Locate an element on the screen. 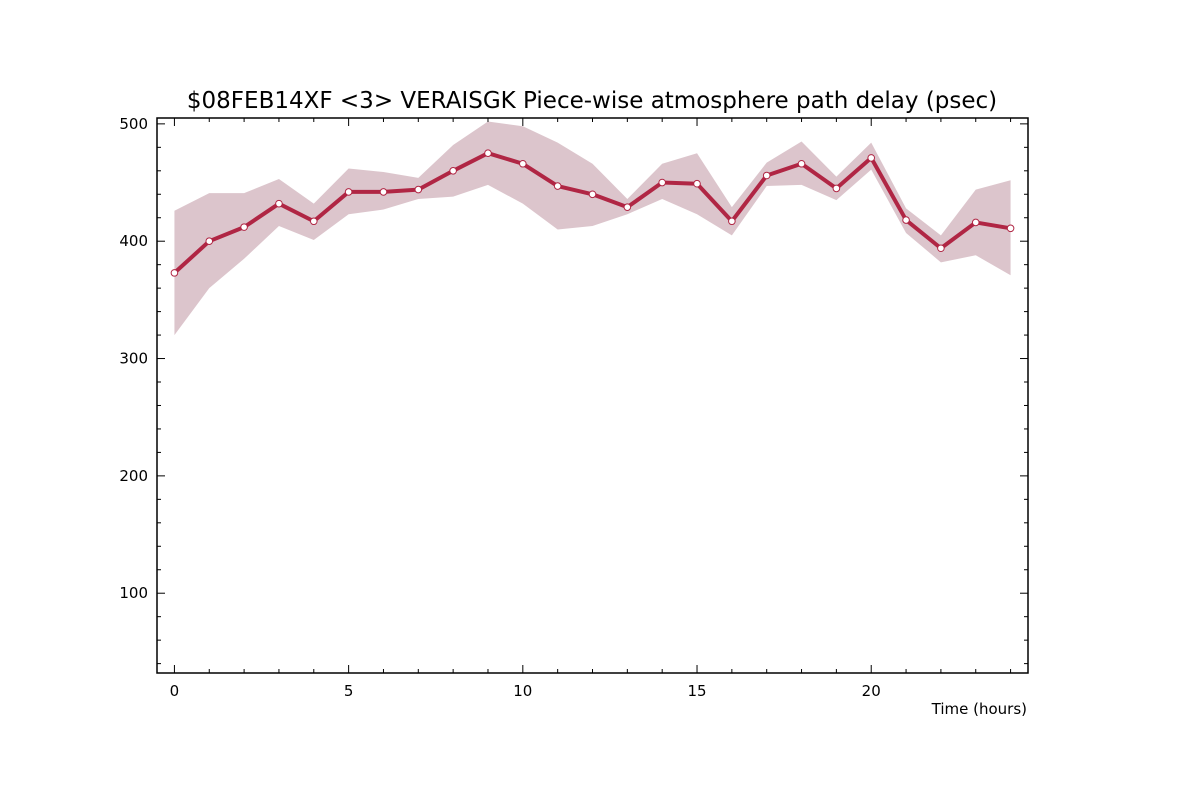 This screenshot has width=1186, height=791. y-tick-label: 100 is located at coordinates (133, 593).